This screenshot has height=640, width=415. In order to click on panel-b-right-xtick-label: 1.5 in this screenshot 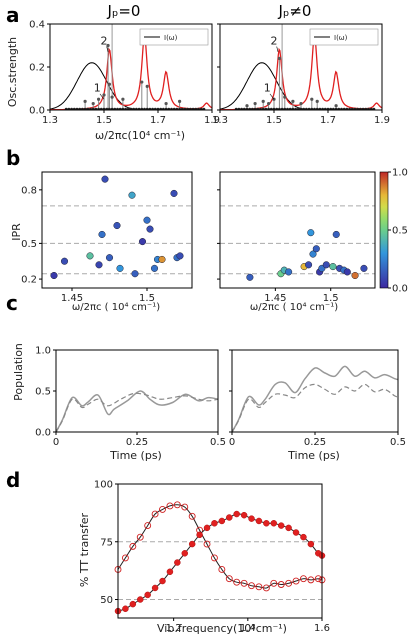, I will do `click(331, 298)`.